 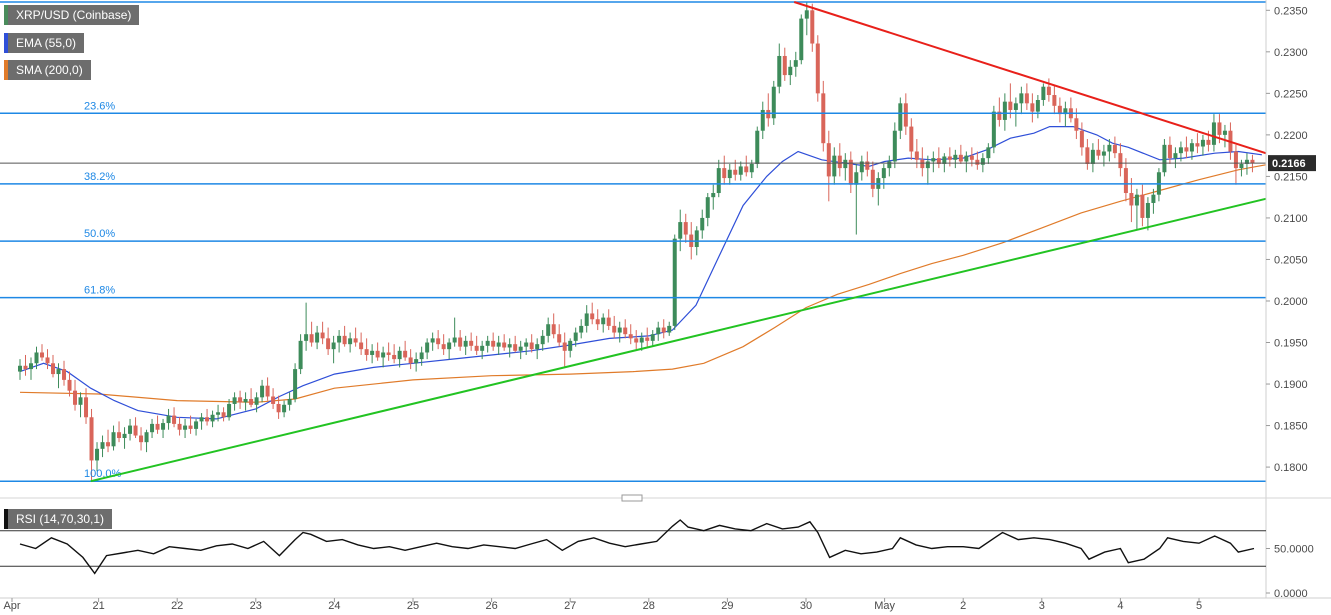 What do you see at coordinates (47, 70) in the screenshot?
I see `legend-sma: SMA (200,0)` at bounding box center [47, 70].